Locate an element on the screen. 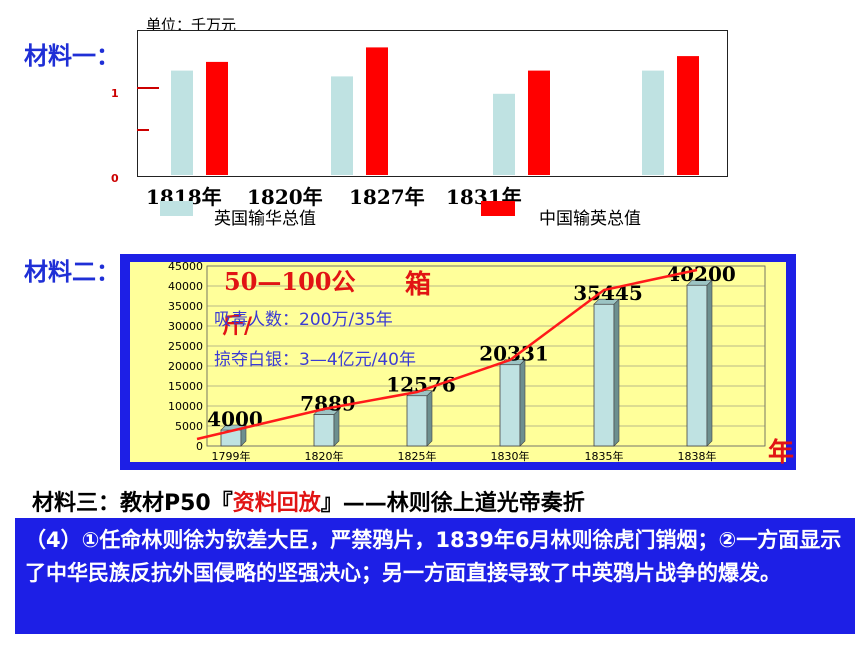 This screenshot has width=860, height=645. chart2-ytick: 25000 is located at coordinates (185, 346).